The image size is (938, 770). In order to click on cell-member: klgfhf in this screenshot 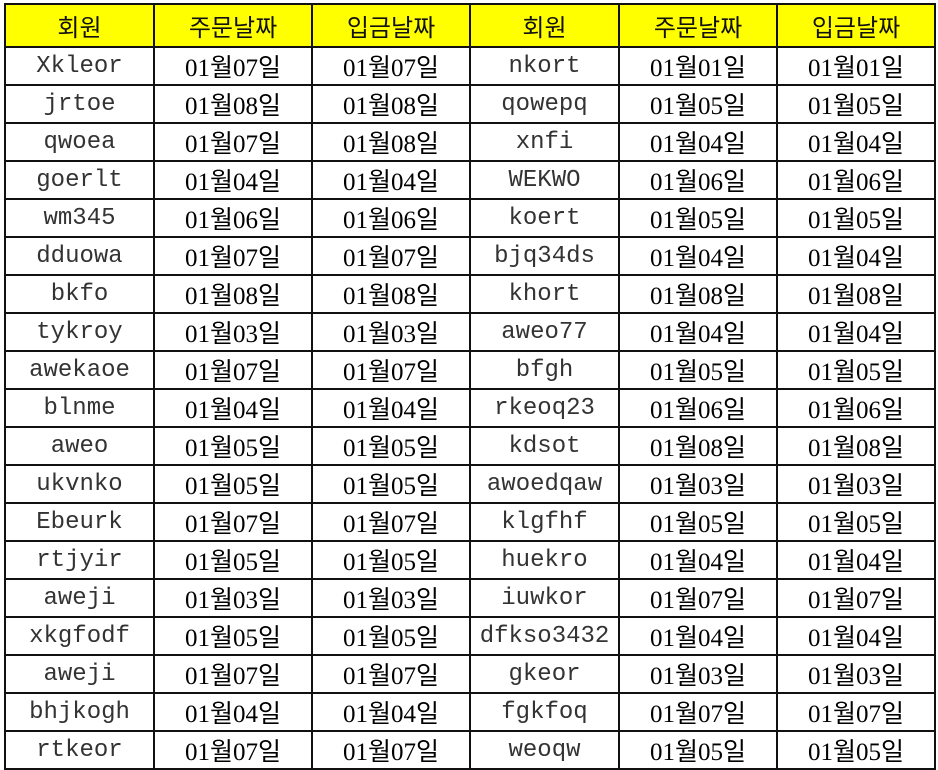, I will do `click(544, 522)`.